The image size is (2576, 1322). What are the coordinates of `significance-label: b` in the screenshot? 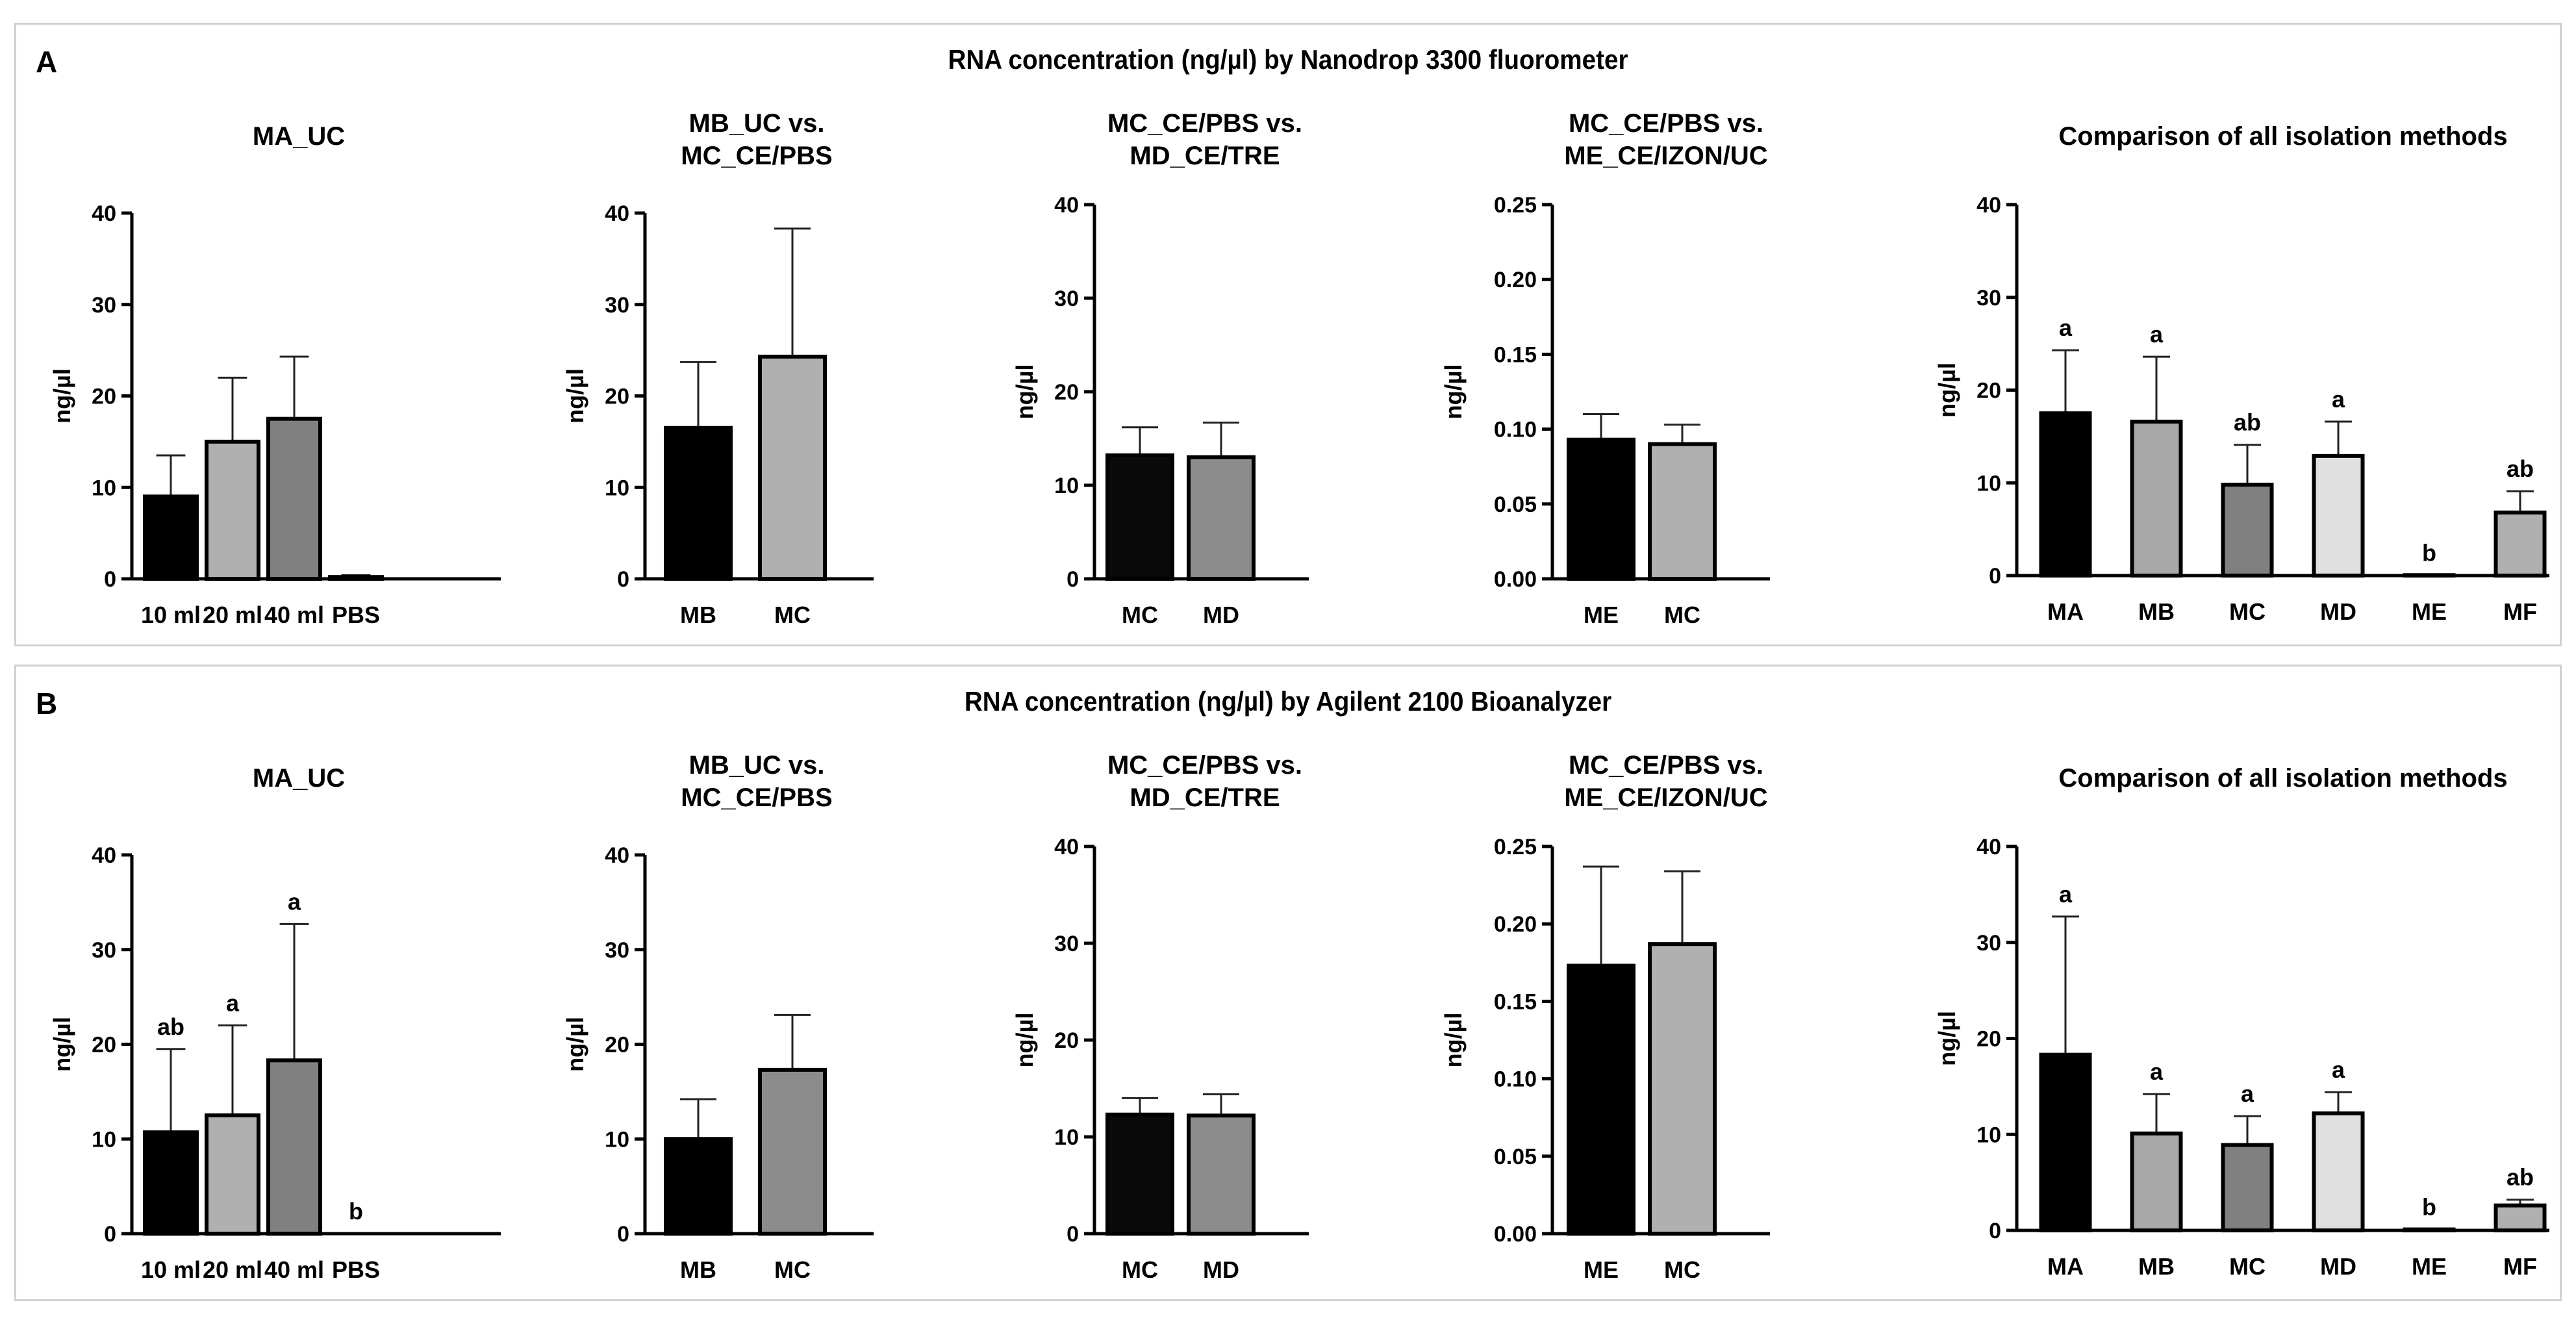 It's located at (356, 1211).